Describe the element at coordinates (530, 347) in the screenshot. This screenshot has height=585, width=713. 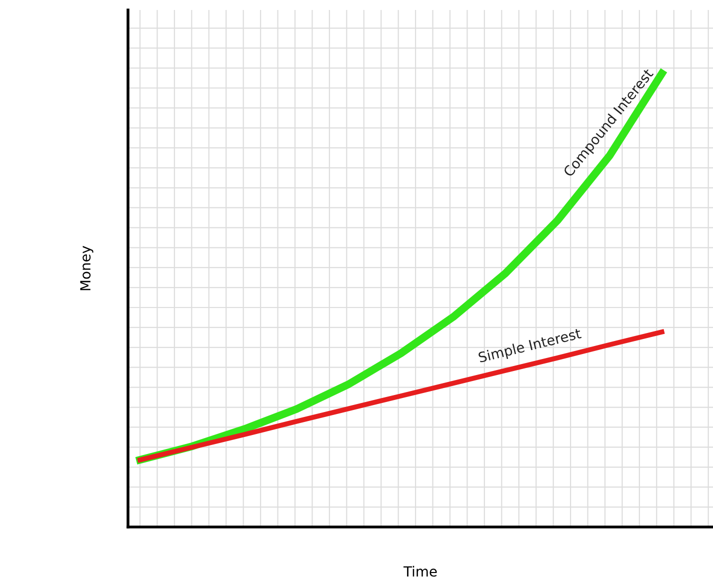
I see `text: Simple Interest` at that location.